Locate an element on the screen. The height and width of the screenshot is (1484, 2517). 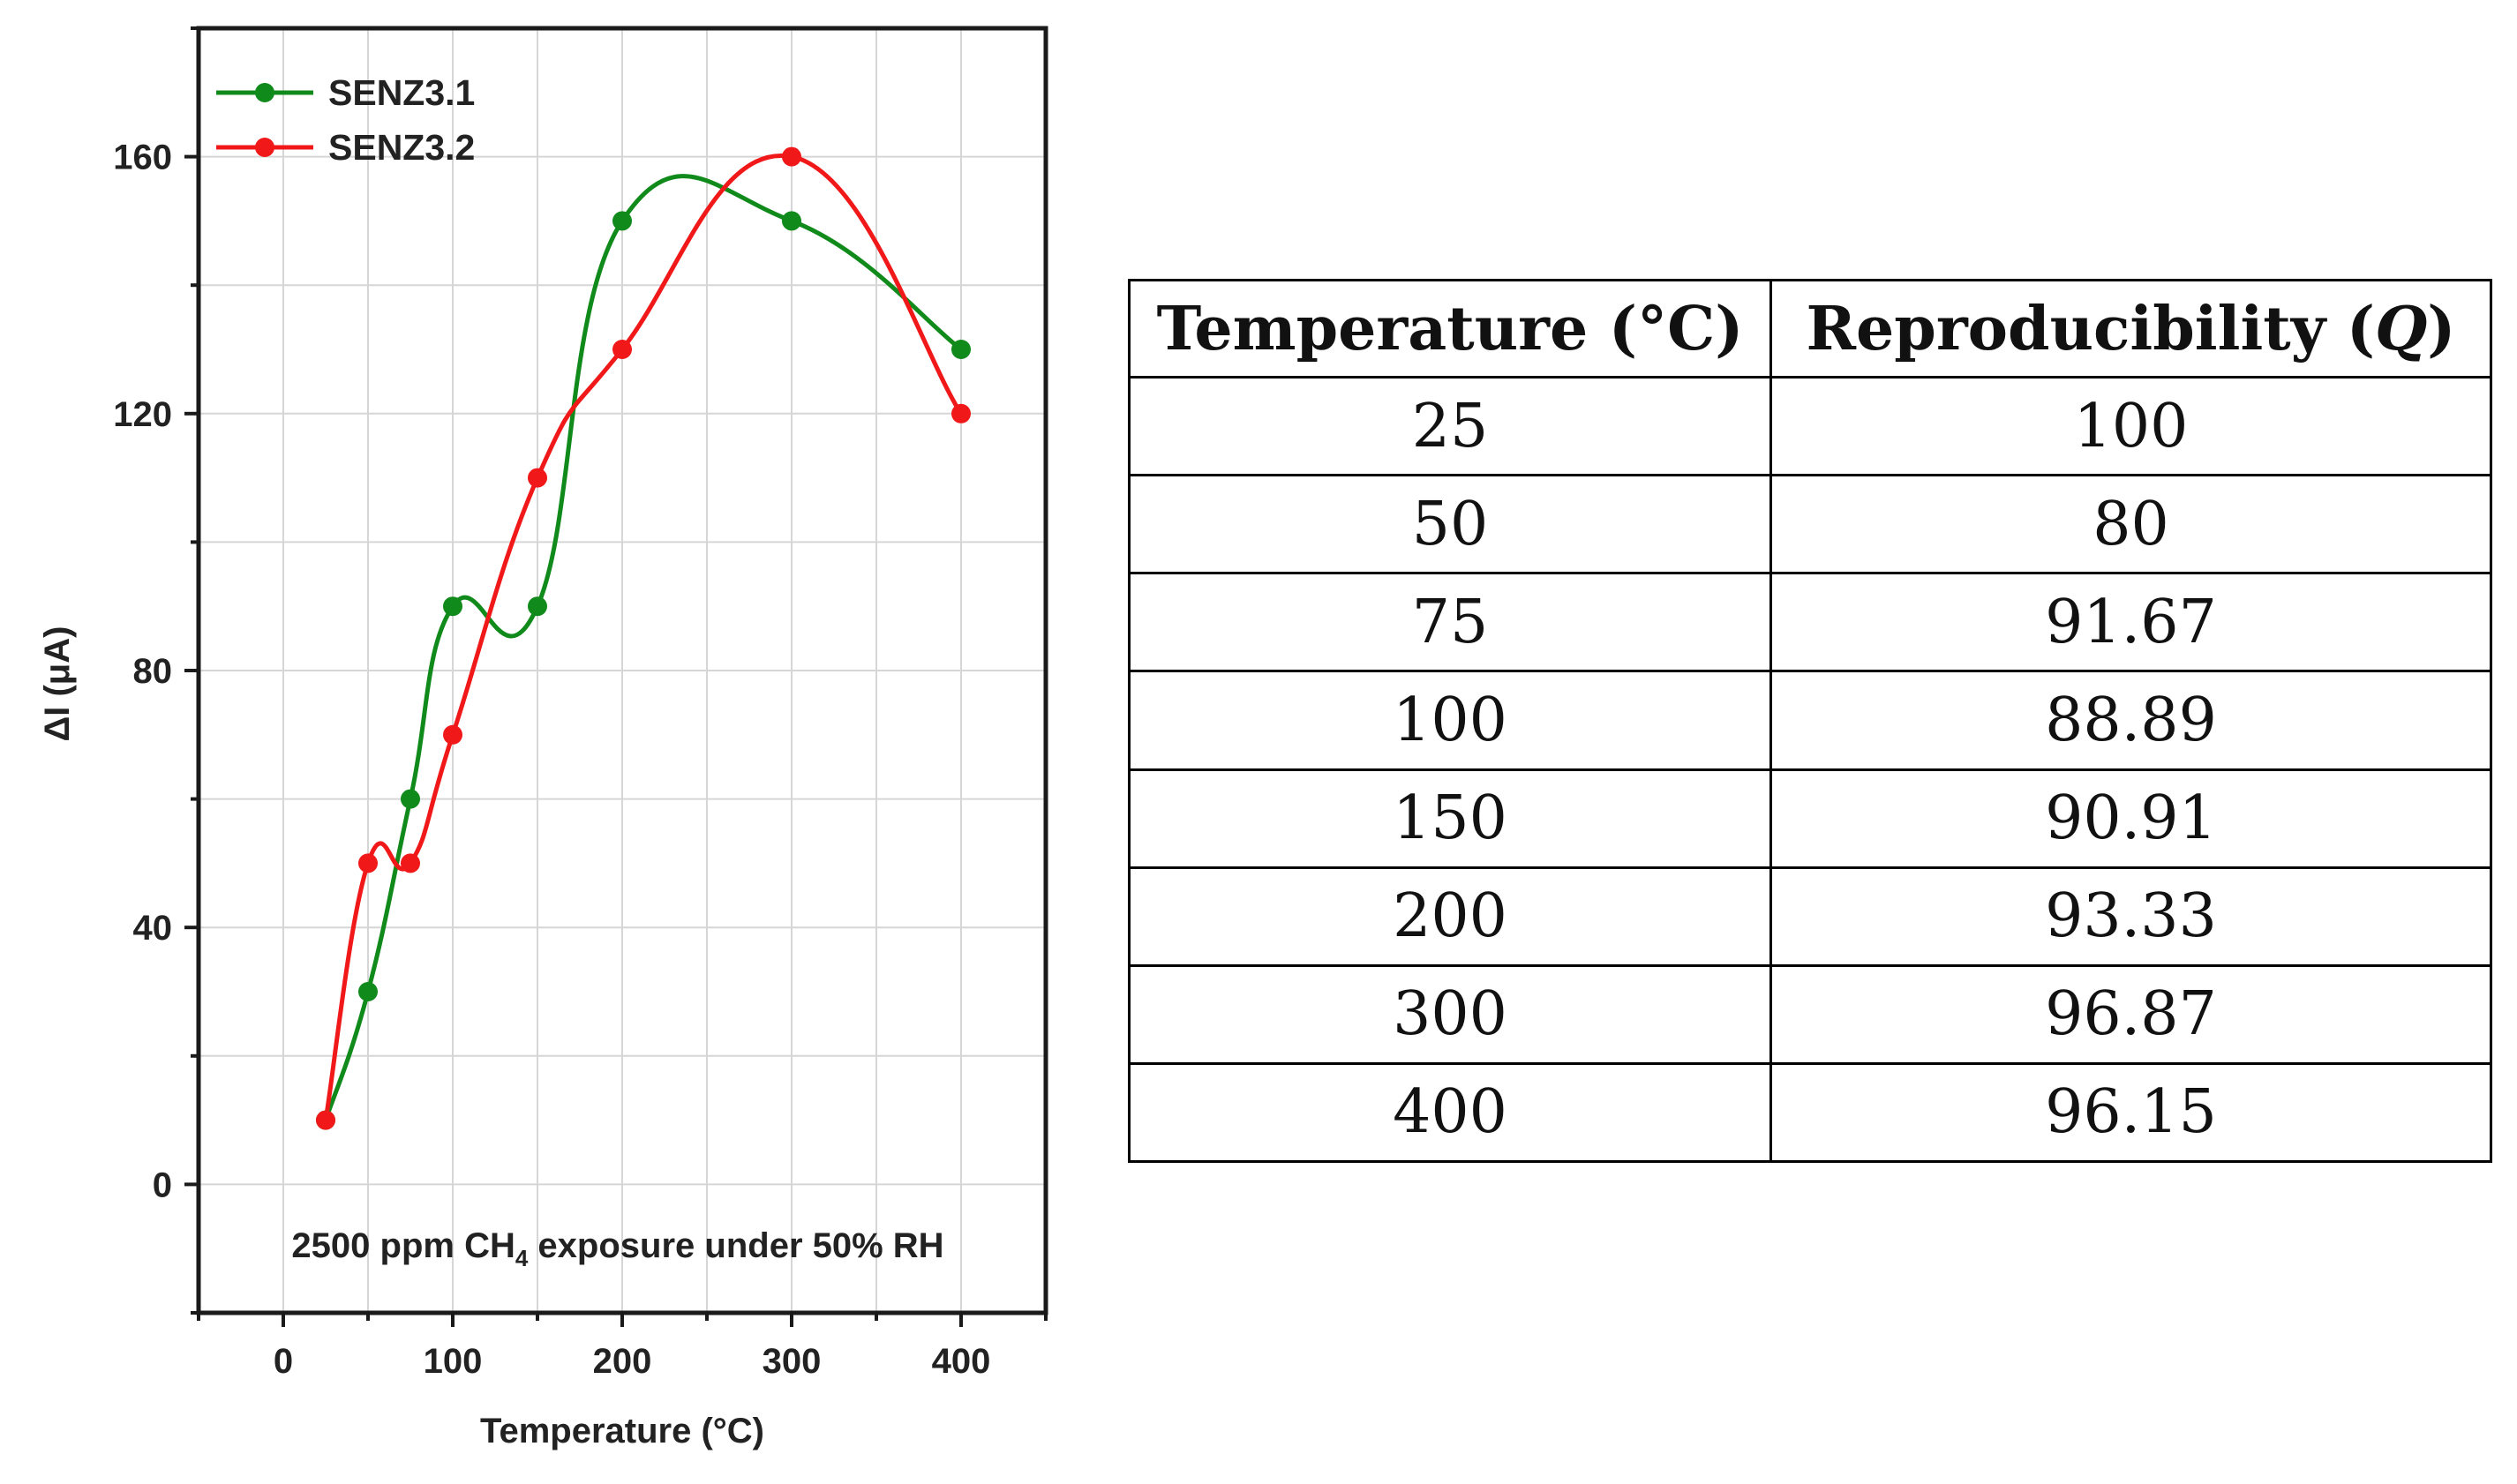
cell-reproducibility: 80 is located at coordinates (2130, 524).